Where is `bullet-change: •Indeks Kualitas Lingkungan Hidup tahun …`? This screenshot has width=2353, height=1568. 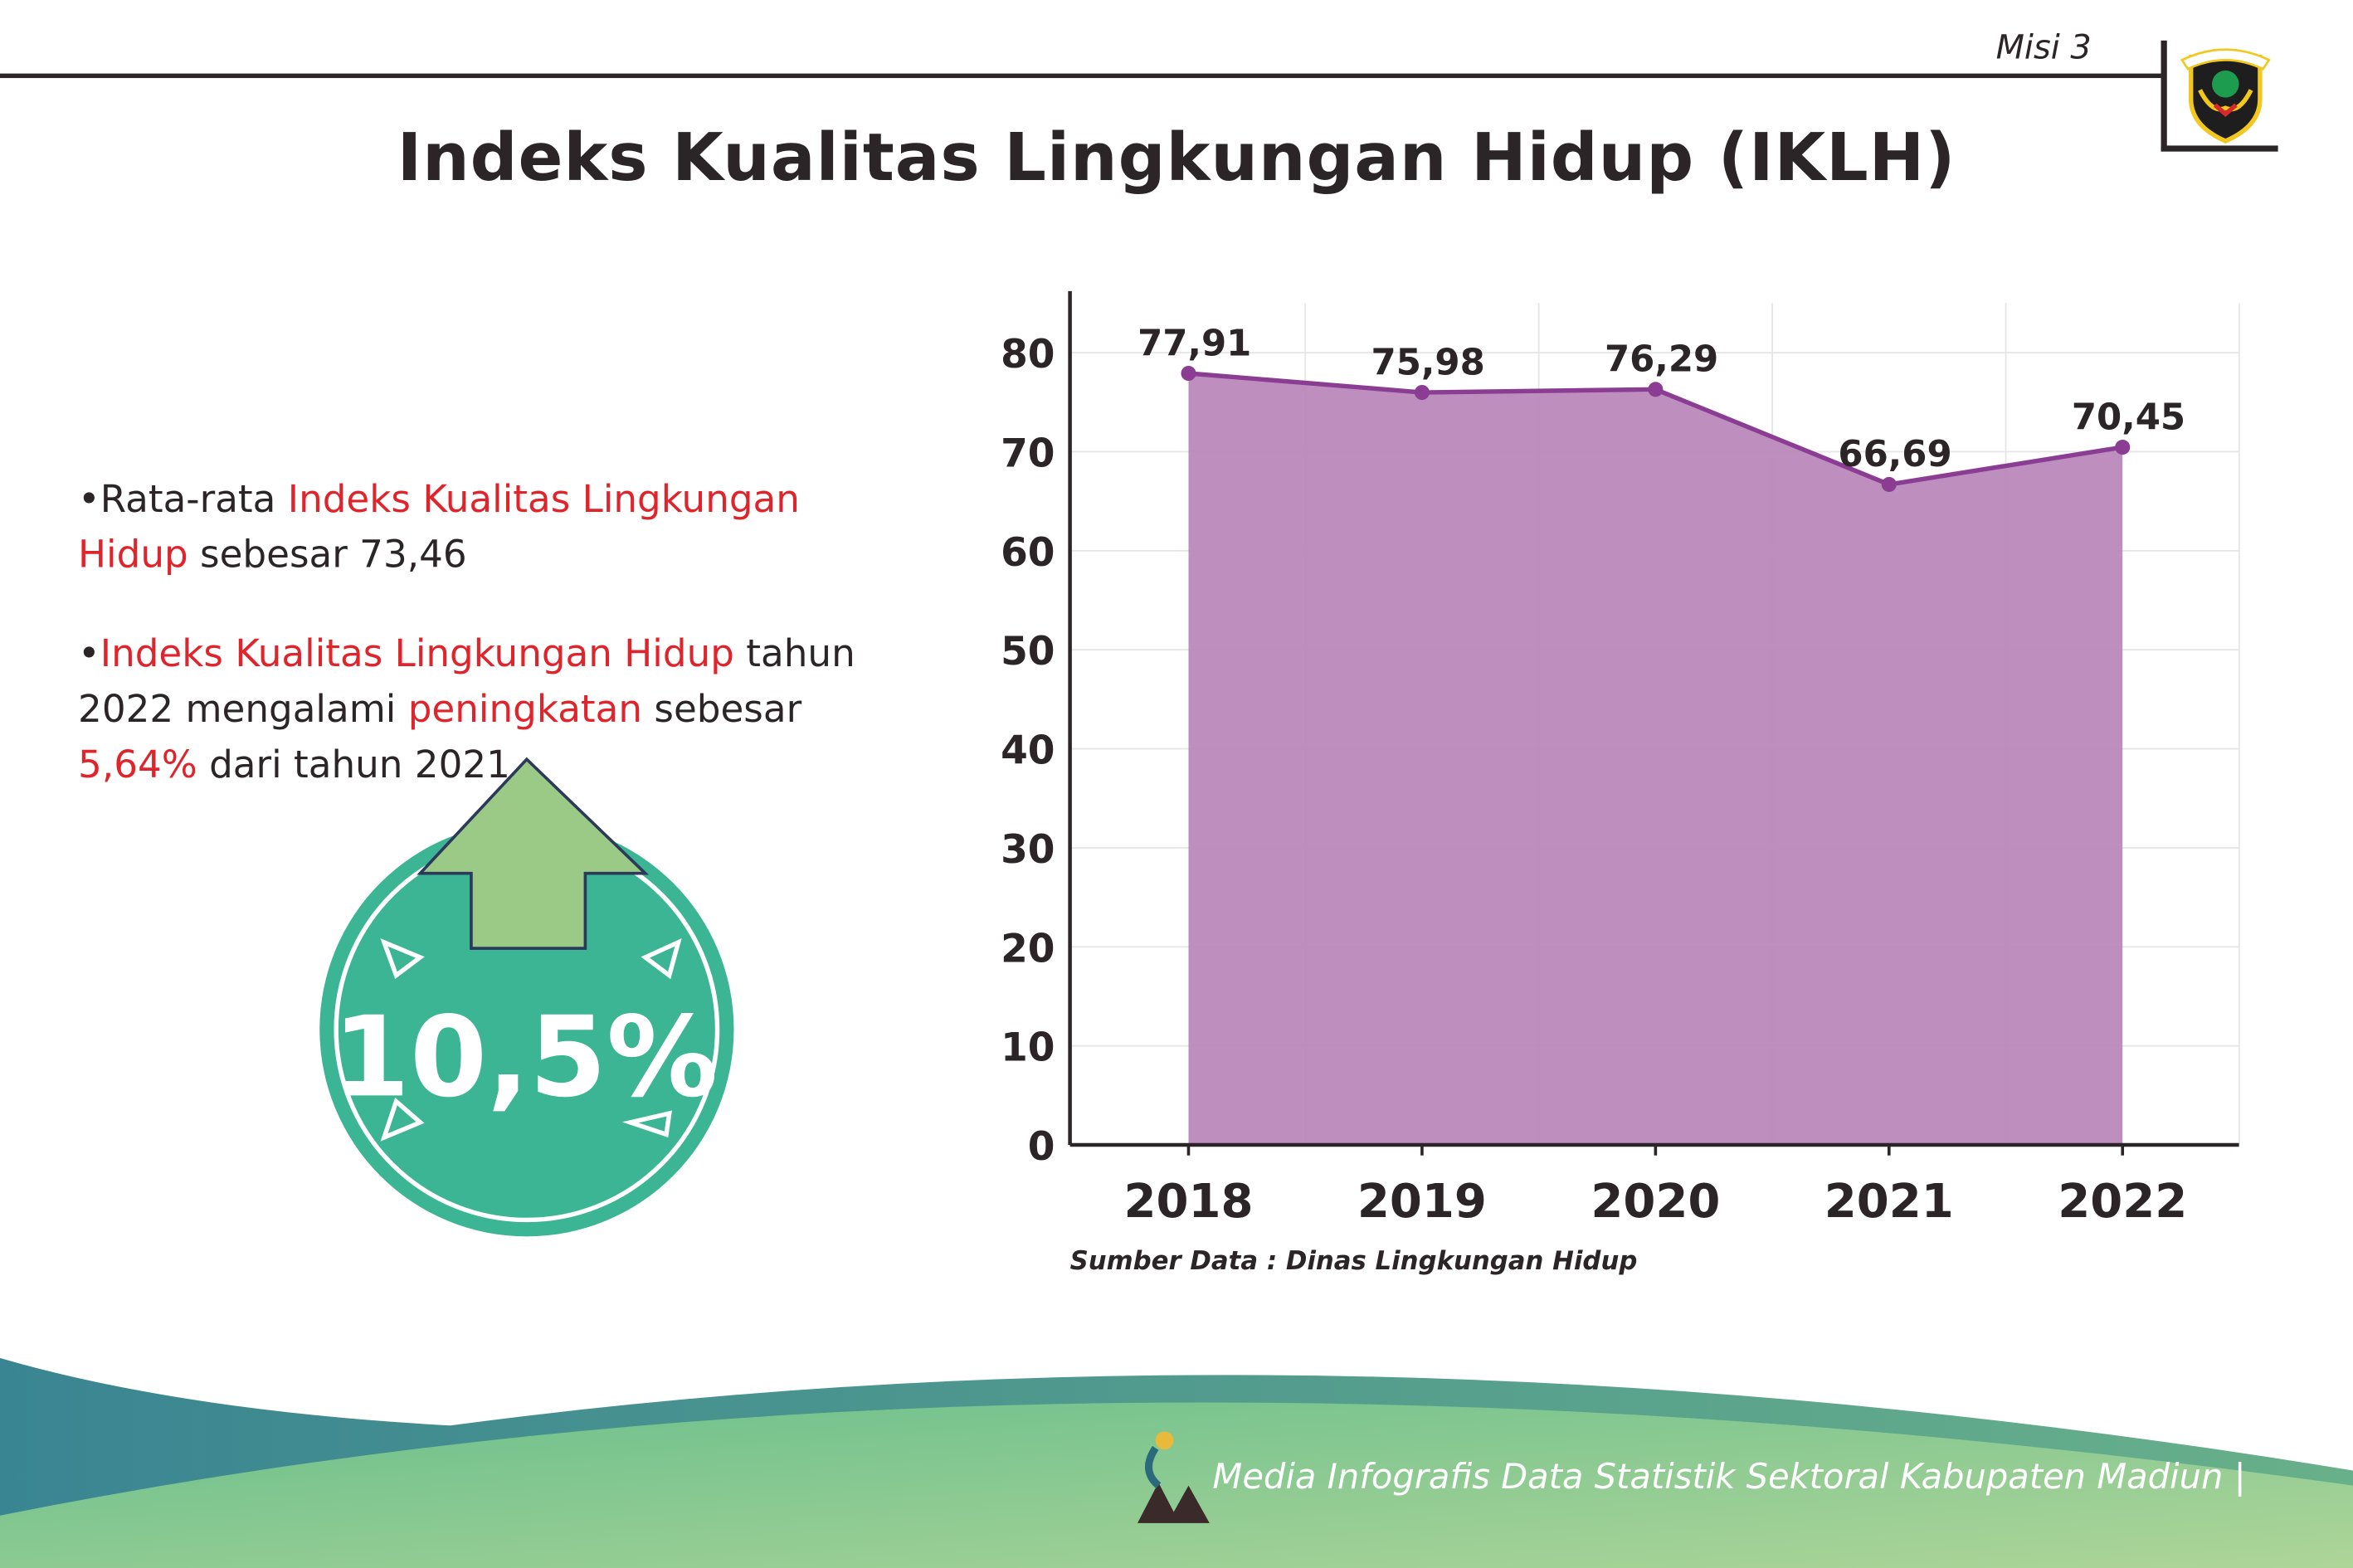
bullet-change: •Indeks Kualitas Lingkungan Hidup tahun … is located at coordinates (466, 708).